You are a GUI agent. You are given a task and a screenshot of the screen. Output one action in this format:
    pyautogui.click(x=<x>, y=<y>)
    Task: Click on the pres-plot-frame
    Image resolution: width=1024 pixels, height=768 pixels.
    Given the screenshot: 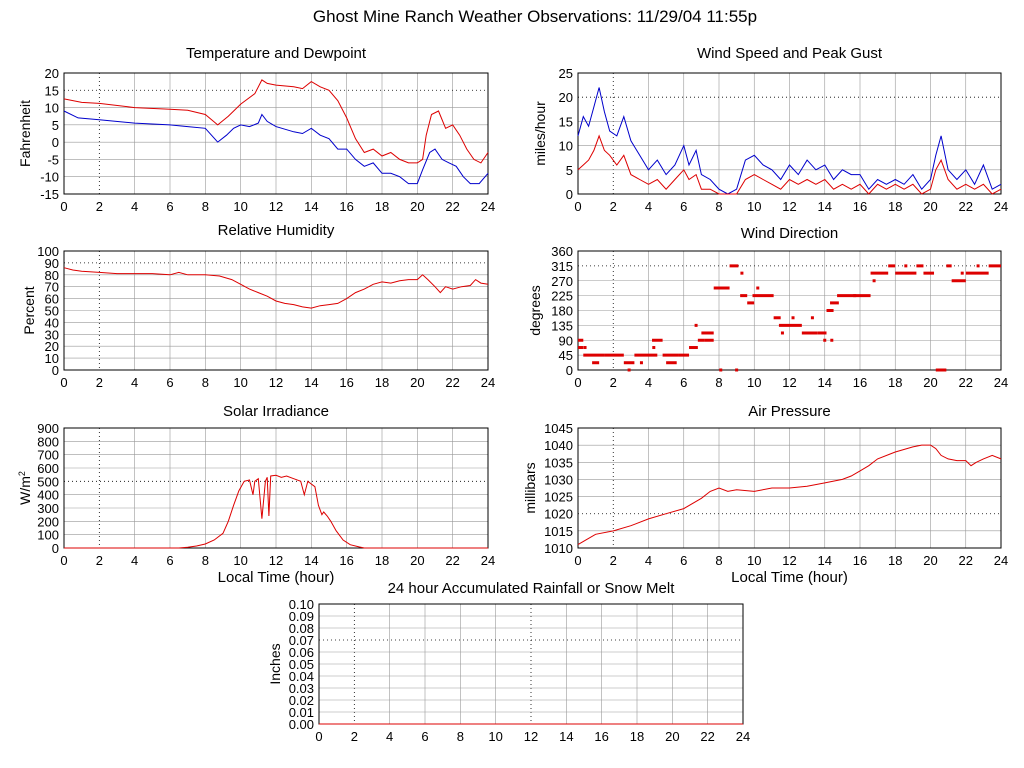 What is the action you would take?
    pyautogui.click(x=789, y=488)
    